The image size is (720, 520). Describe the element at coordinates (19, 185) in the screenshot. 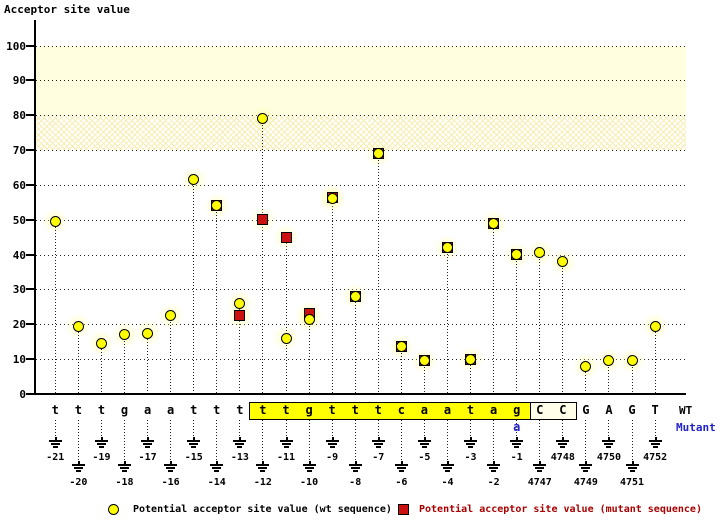

I see `y-tick-label: 60` at that location.